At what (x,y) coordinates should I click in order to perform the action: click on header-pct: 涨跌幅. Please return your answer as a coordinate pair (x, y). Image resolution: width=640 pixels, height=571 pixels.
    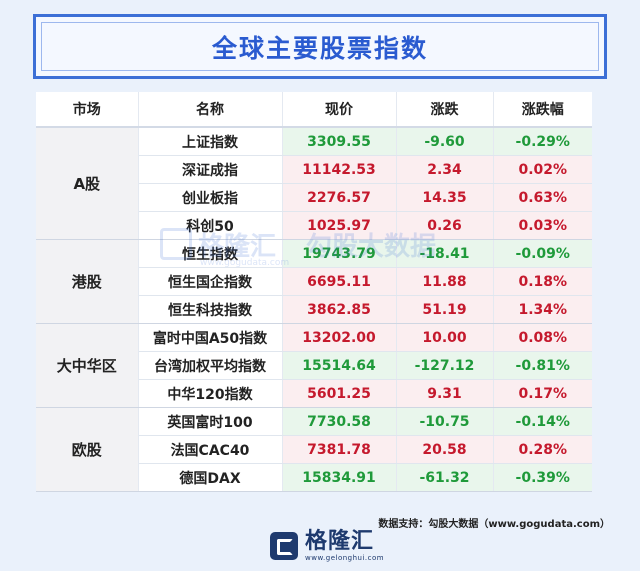
    Looking at the image, I should click on (542, 110).